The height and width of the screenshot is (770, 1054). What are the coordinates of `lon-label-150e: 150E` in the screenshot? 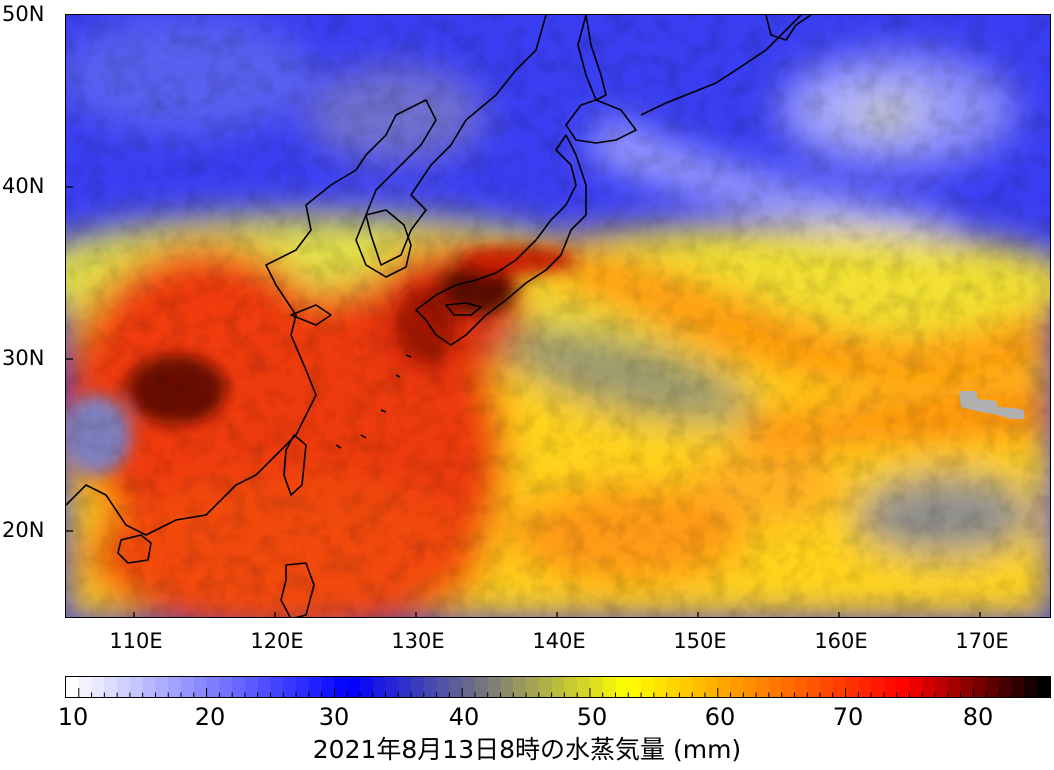 It's located at (700, 641).